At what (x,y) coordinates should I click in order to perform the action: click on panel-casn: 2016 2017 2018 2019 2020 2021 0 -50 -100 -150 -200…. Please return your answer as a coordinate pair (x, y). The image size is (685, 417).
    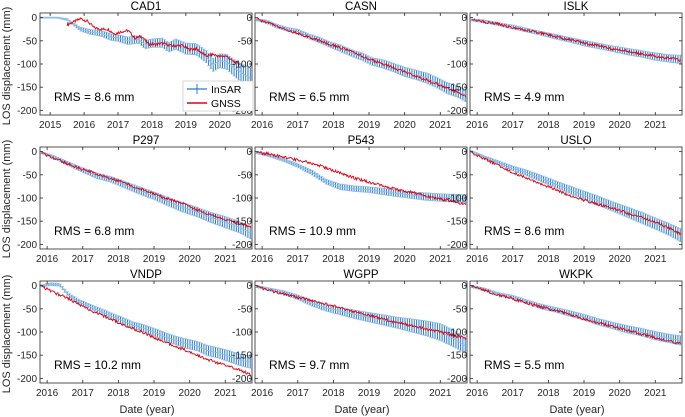
    Looking at the image, I should click on (350, 66).